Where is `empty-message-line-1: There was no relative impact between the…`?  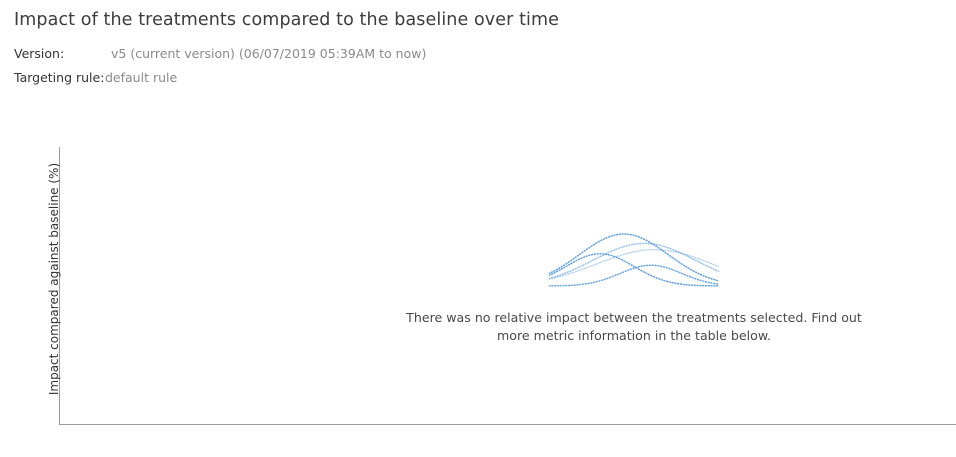 empty-message-line-1: There was no relative impact between the… is located at coordinates (634, 326).